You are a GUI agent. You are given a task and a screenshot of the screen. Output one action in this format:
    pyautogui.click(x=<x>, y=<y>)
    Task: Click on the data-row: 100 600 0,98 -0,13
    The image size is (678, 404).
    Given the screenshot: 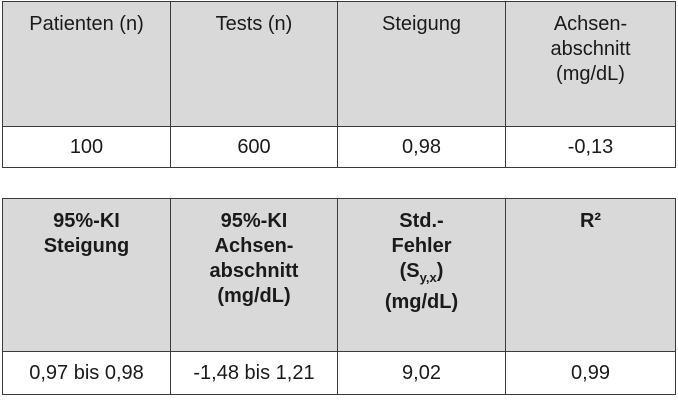 What is the action you would take?
    pyautogui.click(x=339, y=147)
    